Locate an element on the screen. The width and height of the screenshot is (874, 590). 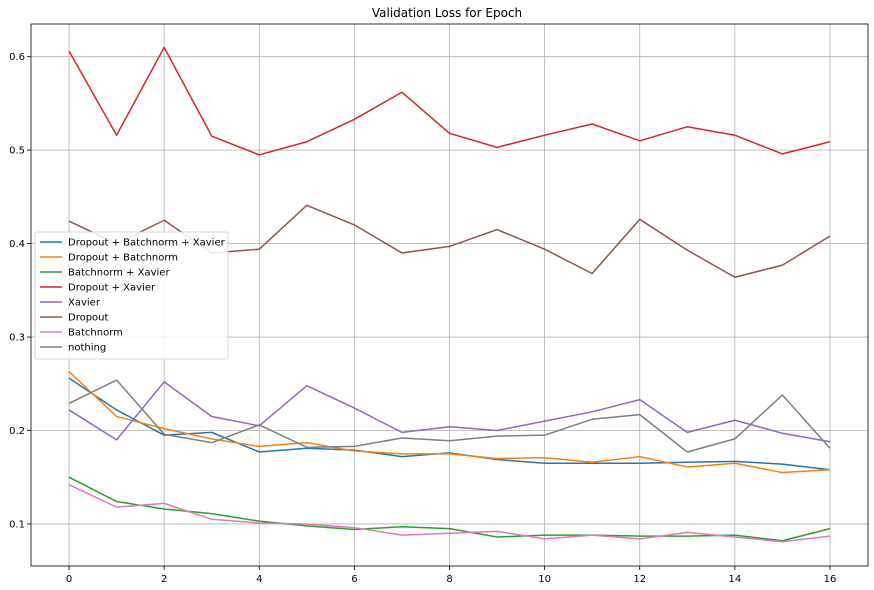
x-tick-label: 8 is located at coordinates (449, 579).